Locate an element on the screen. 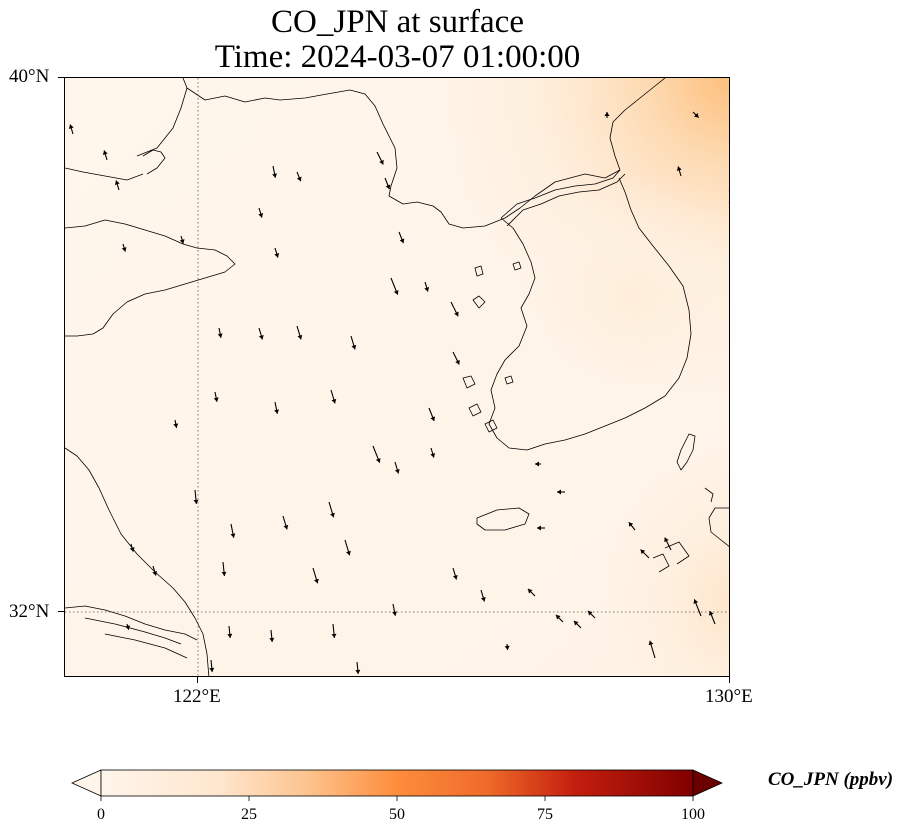 This screenshot has width=915, height=836. colorbar-tick-0: 0 is located at coordinates (101, 814).